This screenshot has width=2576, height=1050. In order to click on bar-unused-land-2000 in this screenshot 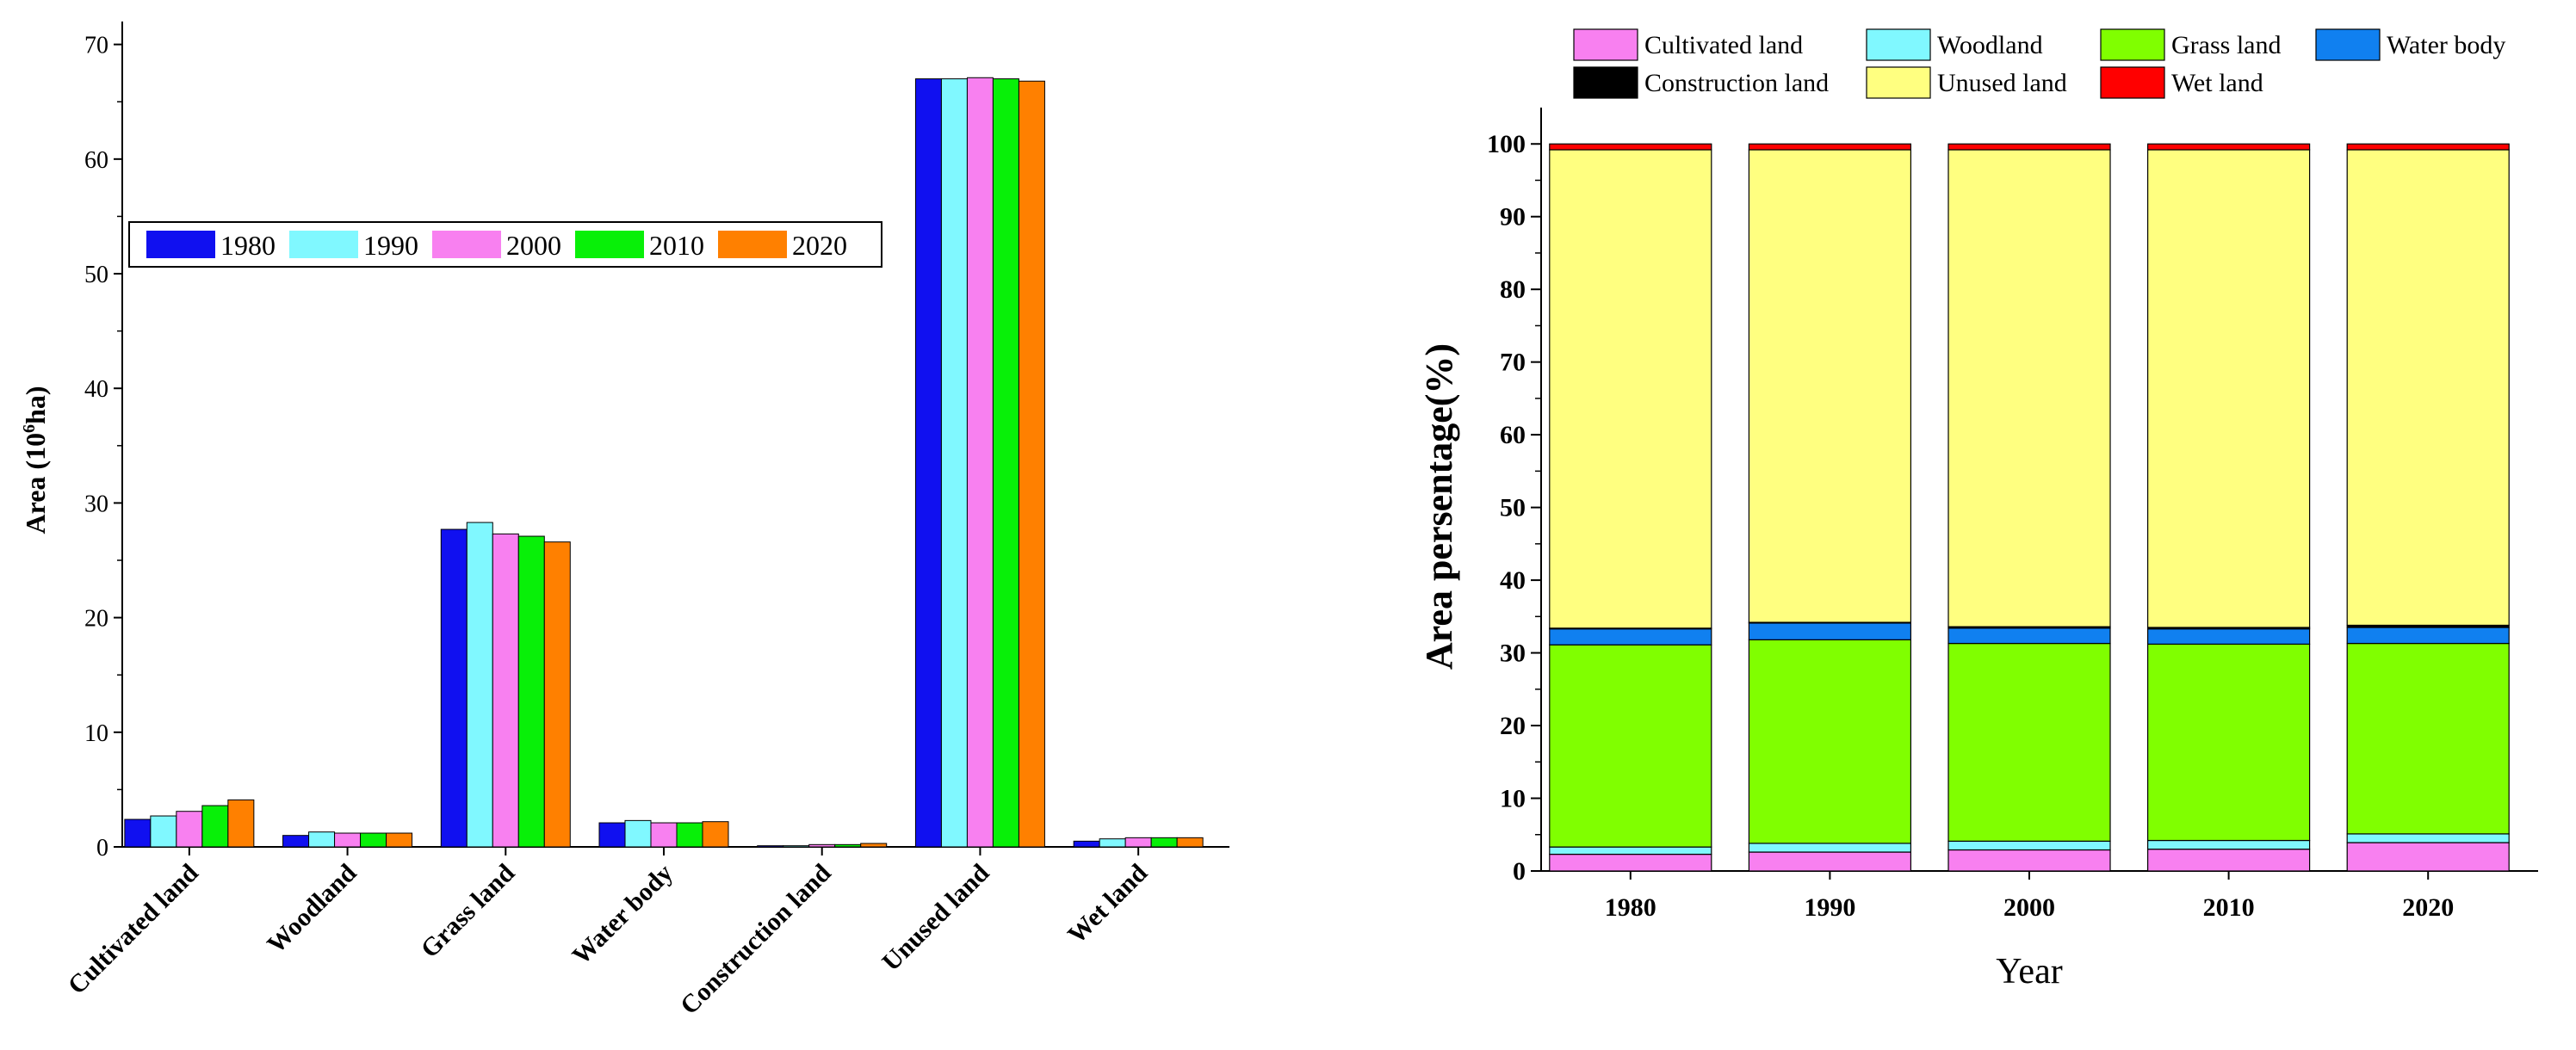, I will do `click(980, 462)`.